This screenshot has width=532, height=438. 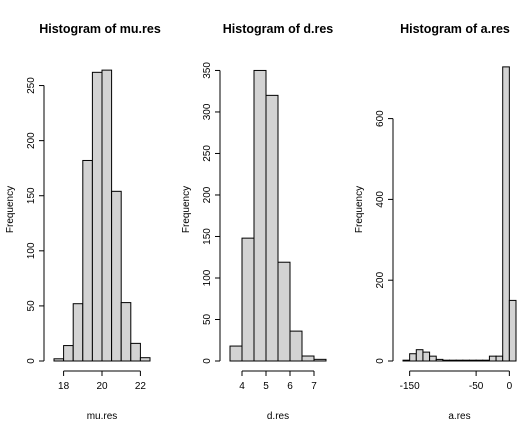 I want to click on y-tick-label: 350, so click(x=207, y=70).